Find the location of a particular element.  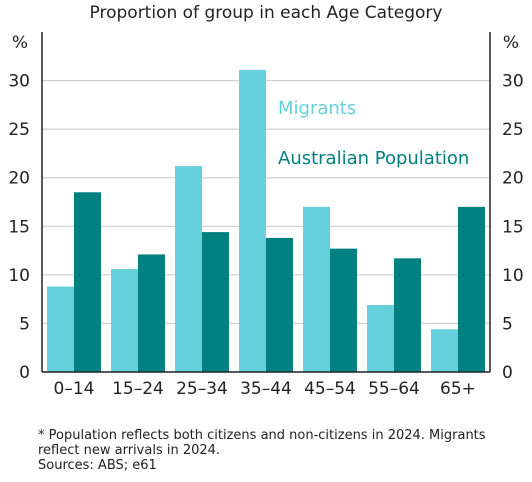

x-tick-label: 25–34 is located at coordinates (202, 389).